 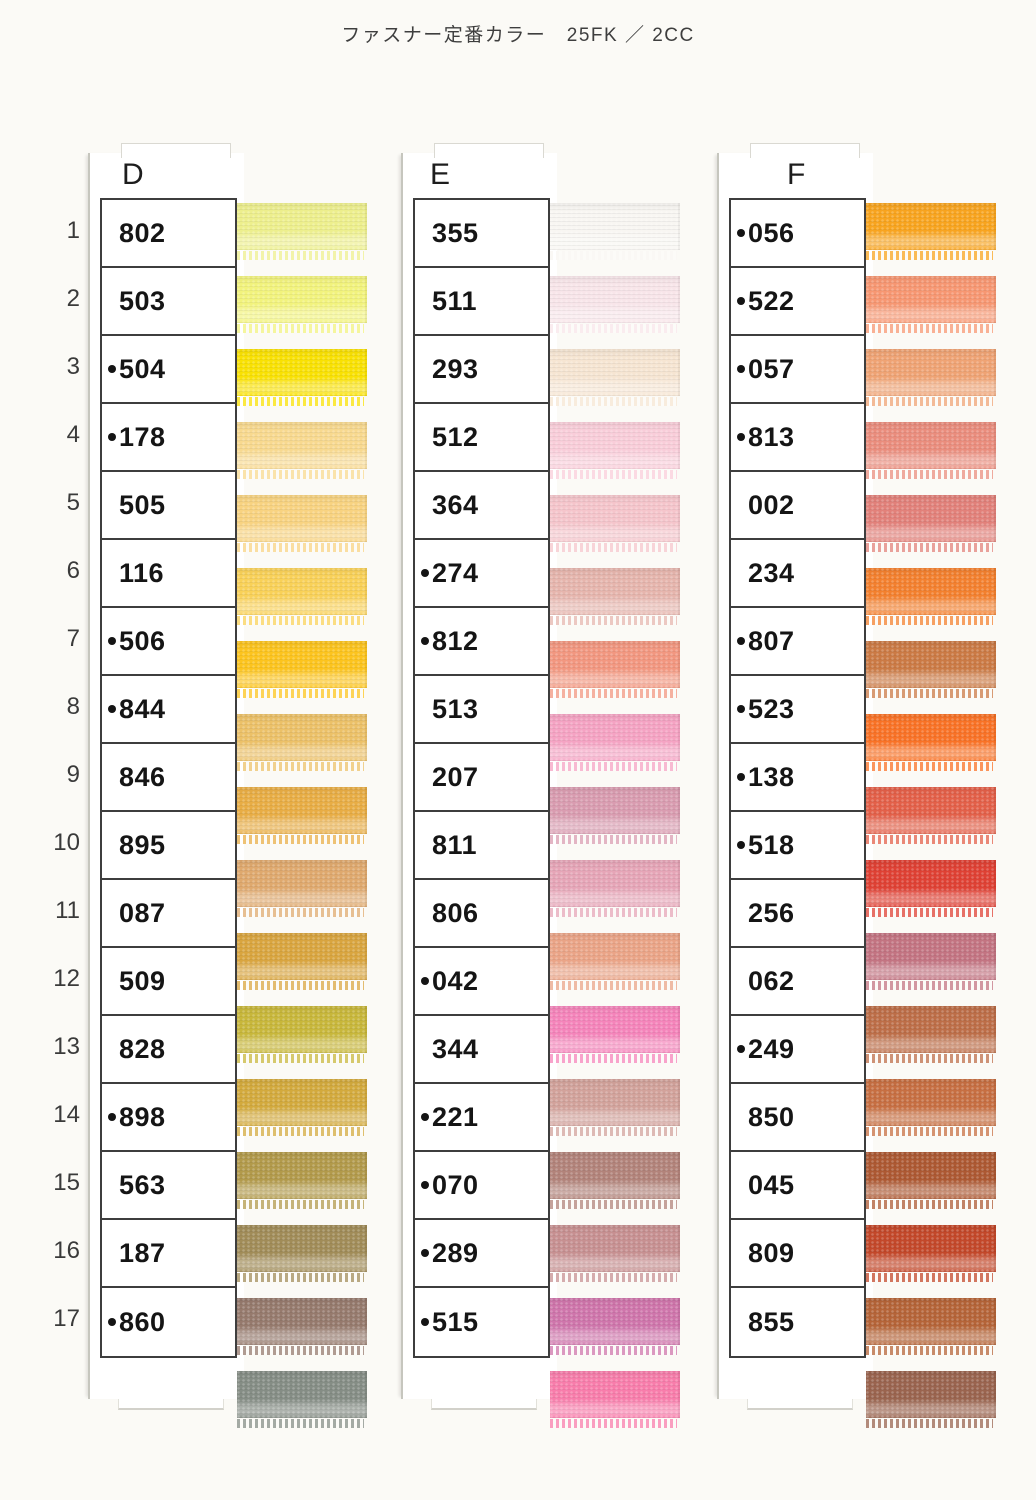 What do you see at coordinates (771, 1321) in the screenshot?
I see `color-code: 855` at bounding box center [771, 1321].